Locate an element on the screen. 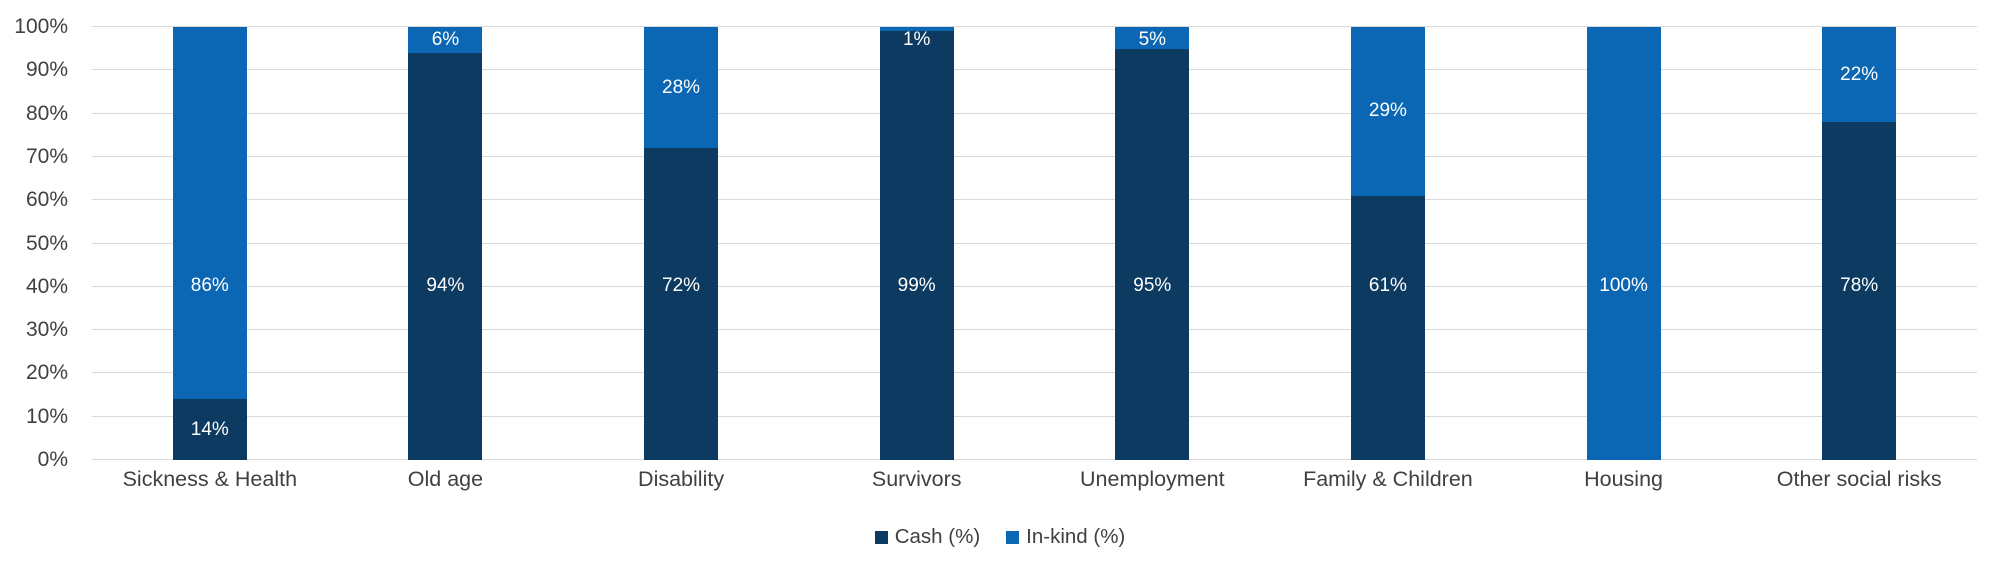 This screenshot has height=574, width=2000. category-slot: 86% 14% is located at coordinates (210, 243).